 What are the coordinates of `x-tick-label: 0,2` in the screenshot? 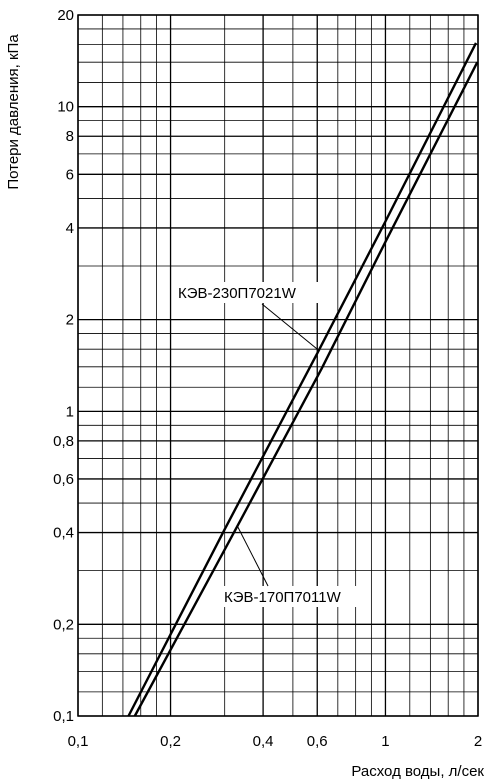 It's located at (170, 741).